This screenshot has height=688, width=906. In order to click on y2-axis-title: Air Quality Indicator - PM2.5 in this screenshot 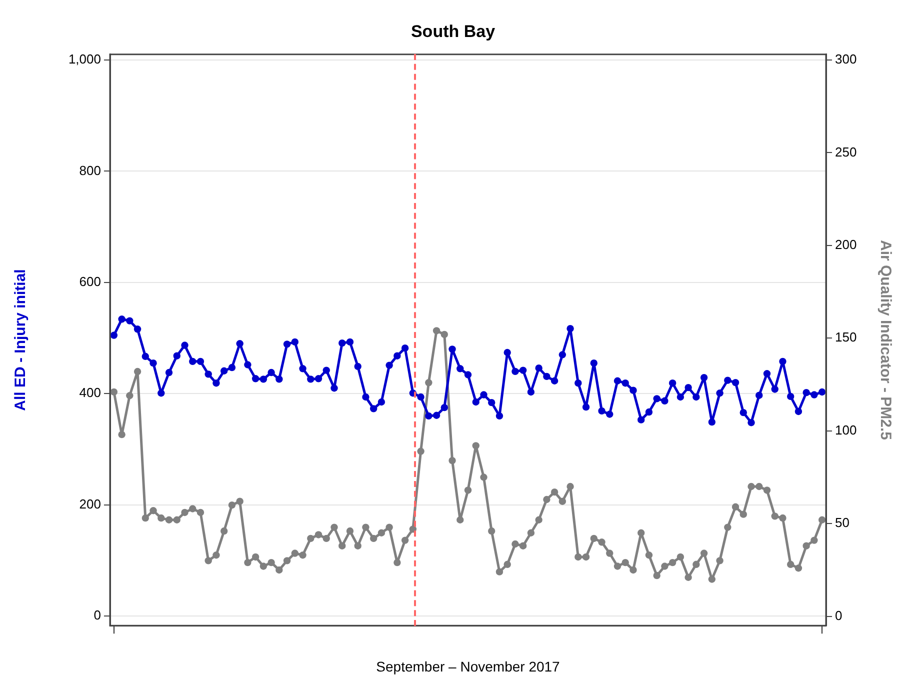, I will do `click(885, 340)`.